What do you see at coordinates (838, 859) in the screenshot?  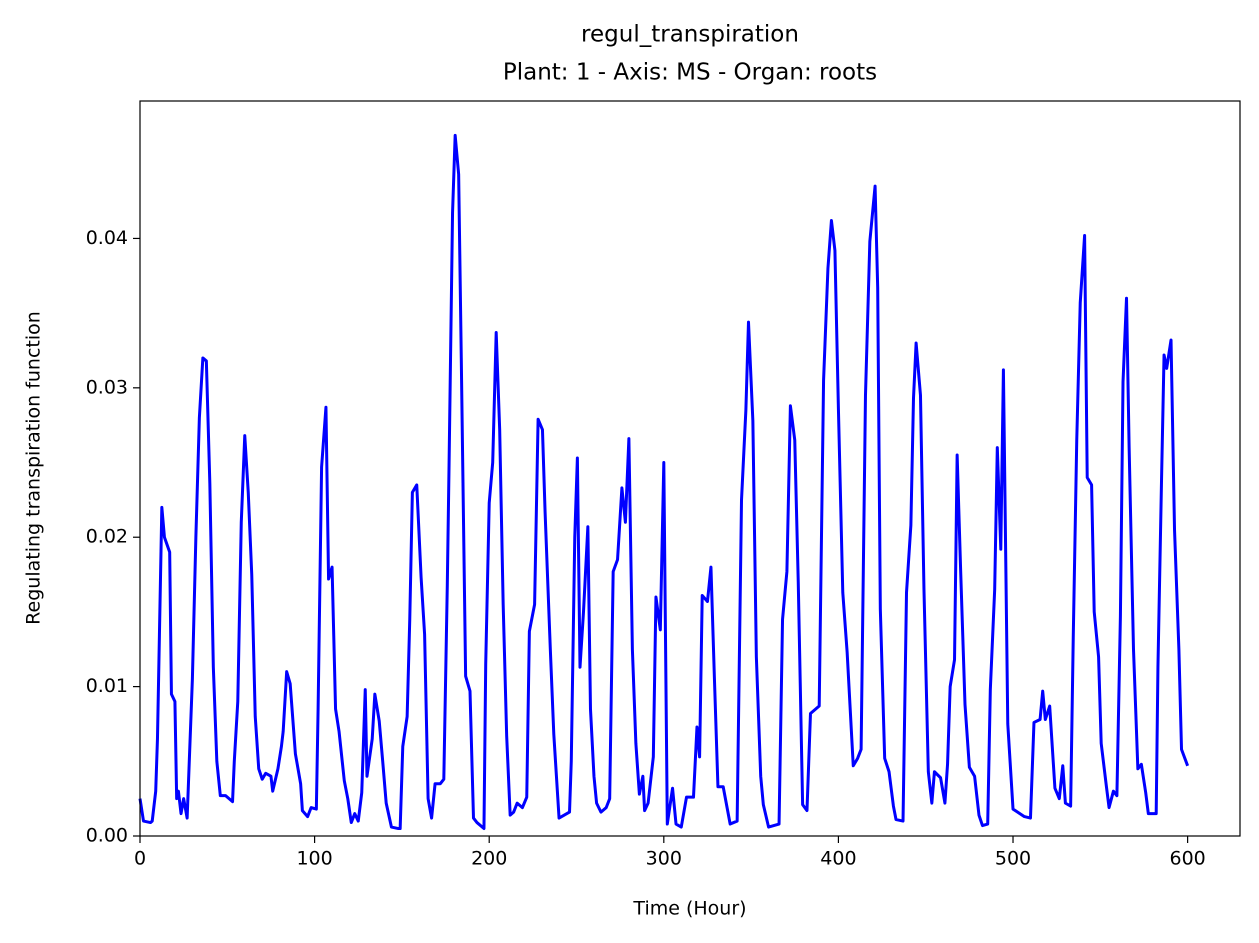 I see `x-tick-label: 400` at bounding box center [838, 859].